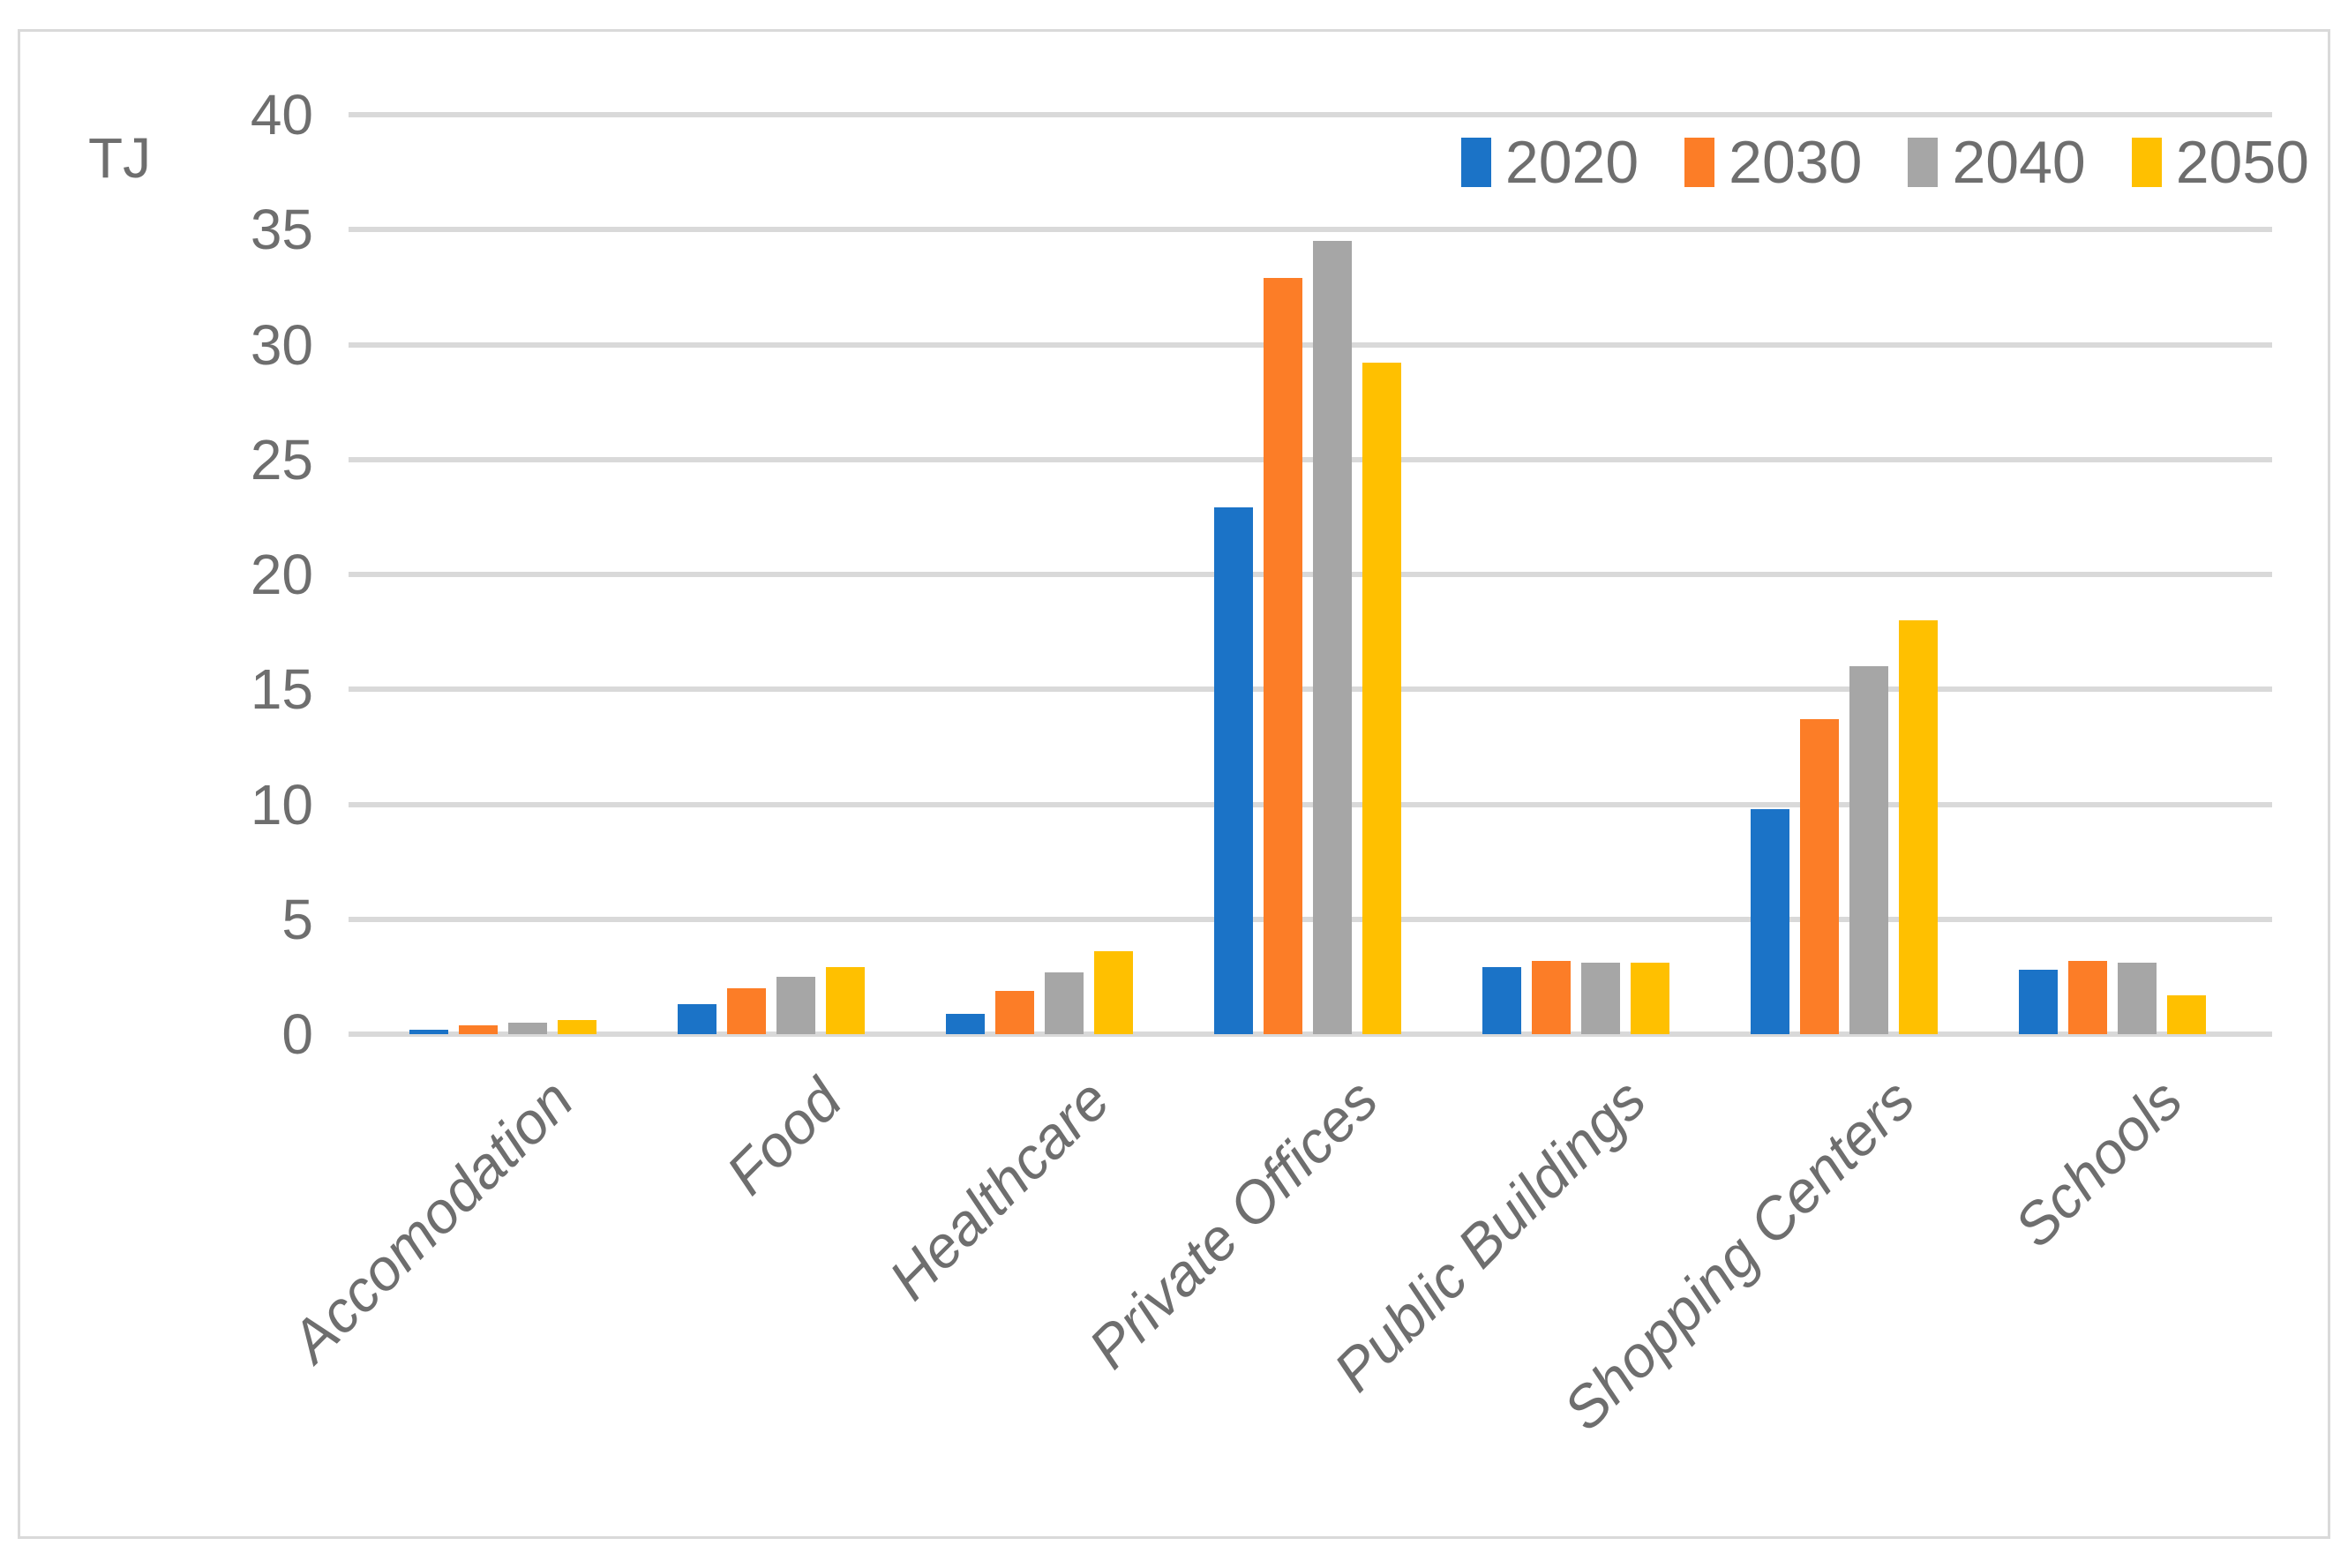 This screenshot has width=2348, height=1568. What do you see at coordinates (1819, 876) in the screenshot?
I see `bar-shopping-centers-2030` at bounding box center [1819, 876].